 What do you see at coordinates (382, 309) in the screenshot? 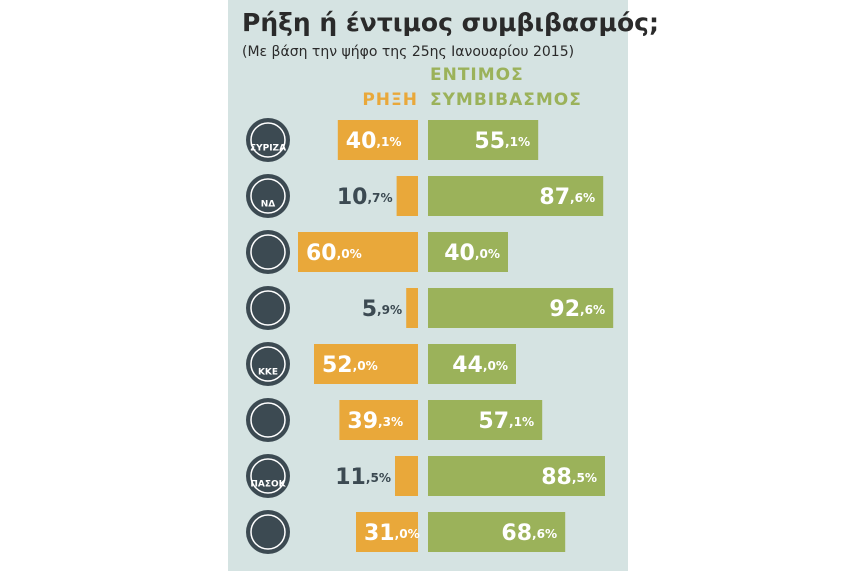
I see `value-label: 5,9%` at bounding box center [382, 309].